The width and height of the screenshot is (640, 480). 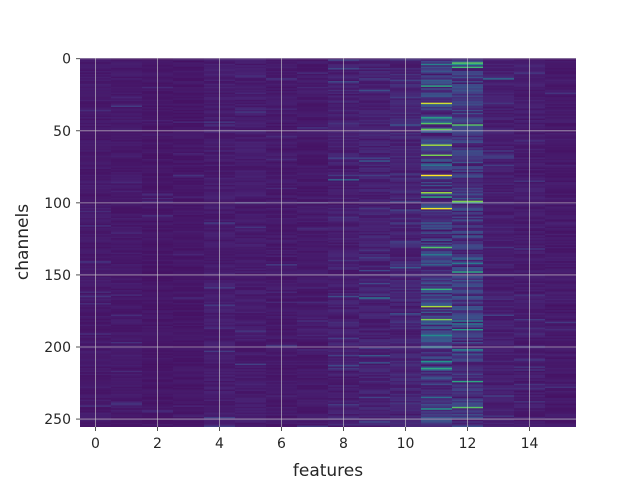 I want to click on x-tick-label: 14, so click(x=530, y=444).